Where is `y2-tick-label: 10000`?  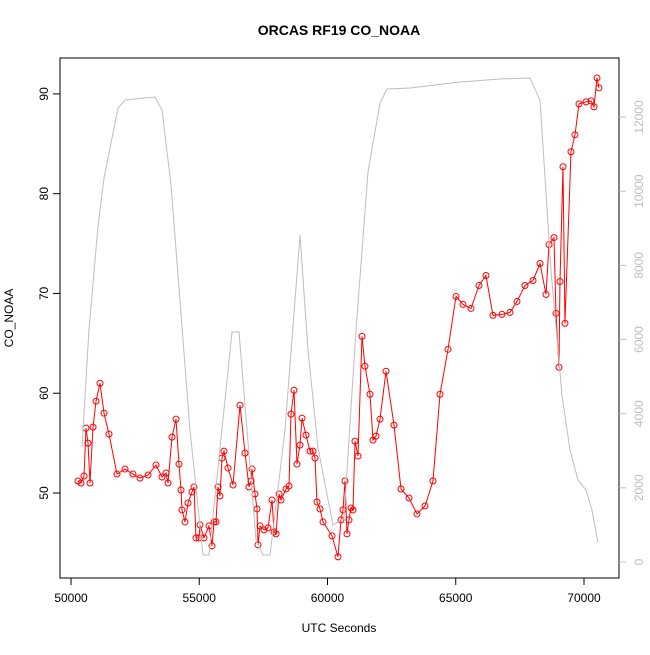
y2-tick-label: 10000 is located at coordinates (639, 191).